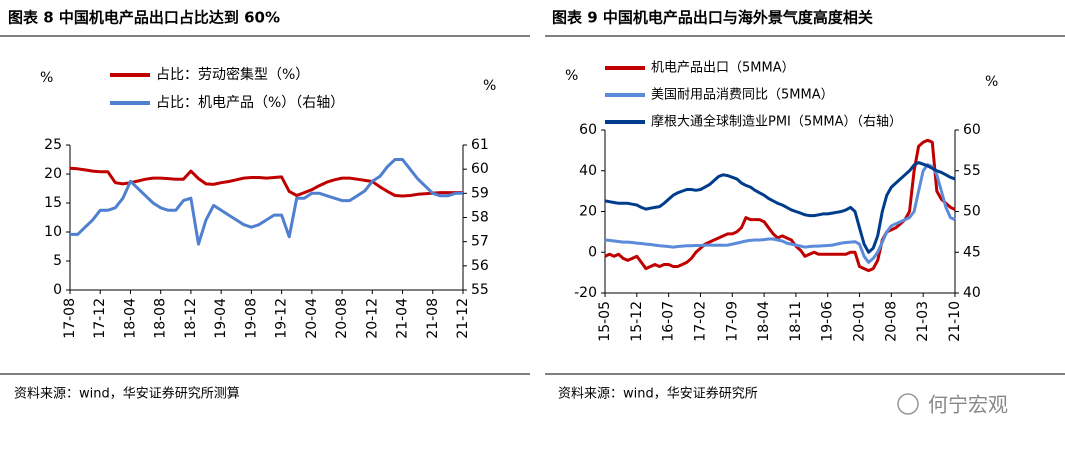 The width and height of the screenshot is (1065, 451). I want to click on x-tick-label: 21-04, so click(403, 318).